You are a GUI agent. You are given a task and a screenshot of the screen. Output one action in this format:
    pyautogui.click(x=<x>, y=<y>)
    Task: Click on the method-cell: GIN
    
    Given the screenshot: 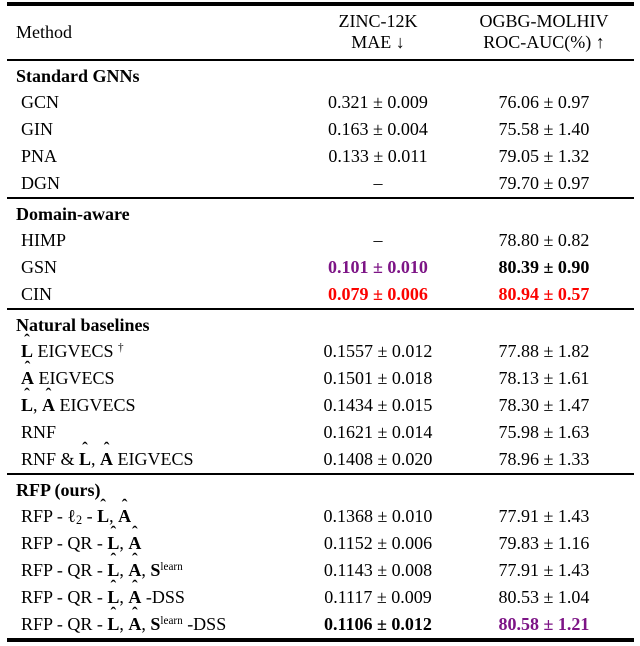 What is the action you would take?
    pyautogui.click(x=37, y=129)
    